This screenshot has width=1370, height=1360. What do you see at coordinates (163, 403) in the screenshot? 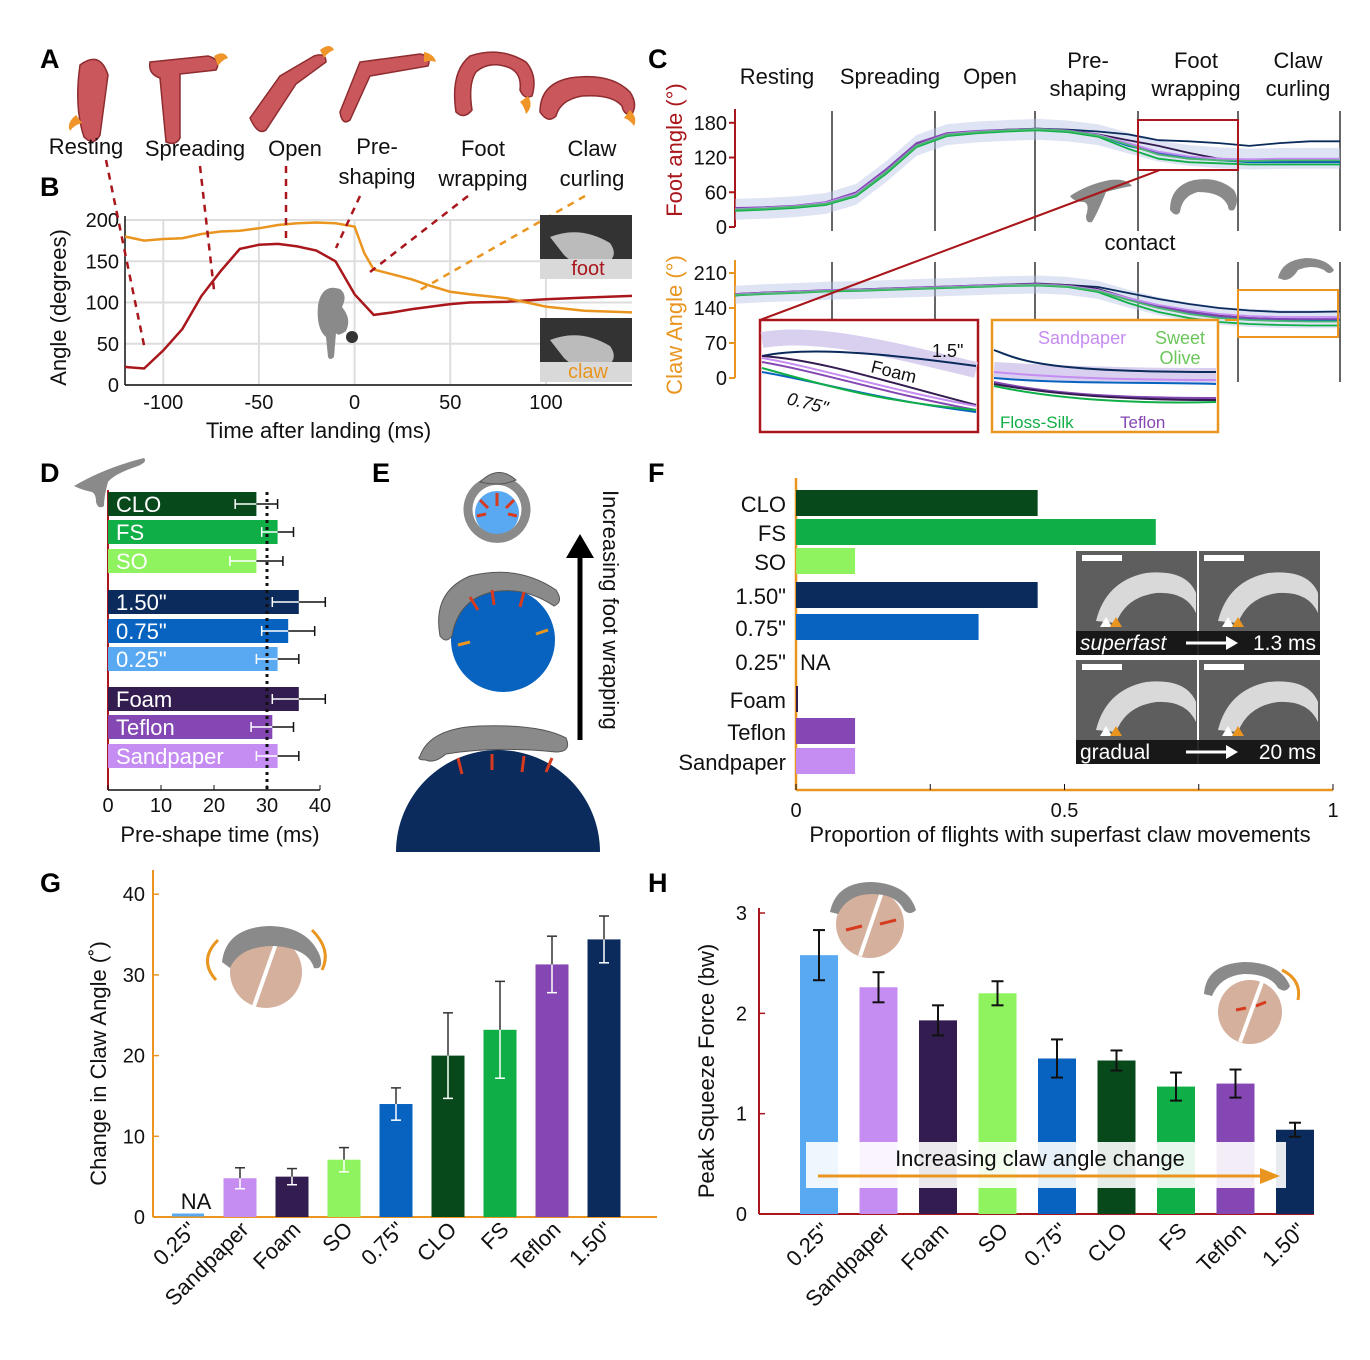
I see `x-tick-label: -100` at bounding box center [163, 403].